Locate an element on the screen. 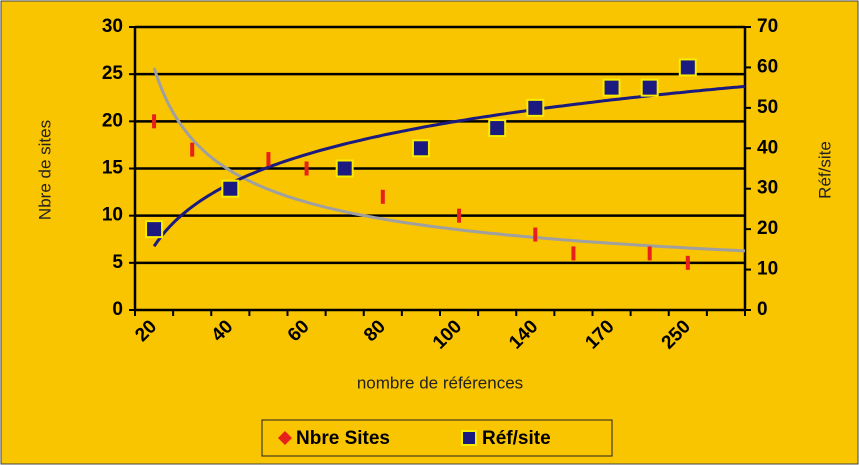 Image resolution: width=859 pixels, height=465 pixels. y2-tick-label: 0 is located at coordinates (762, 309).